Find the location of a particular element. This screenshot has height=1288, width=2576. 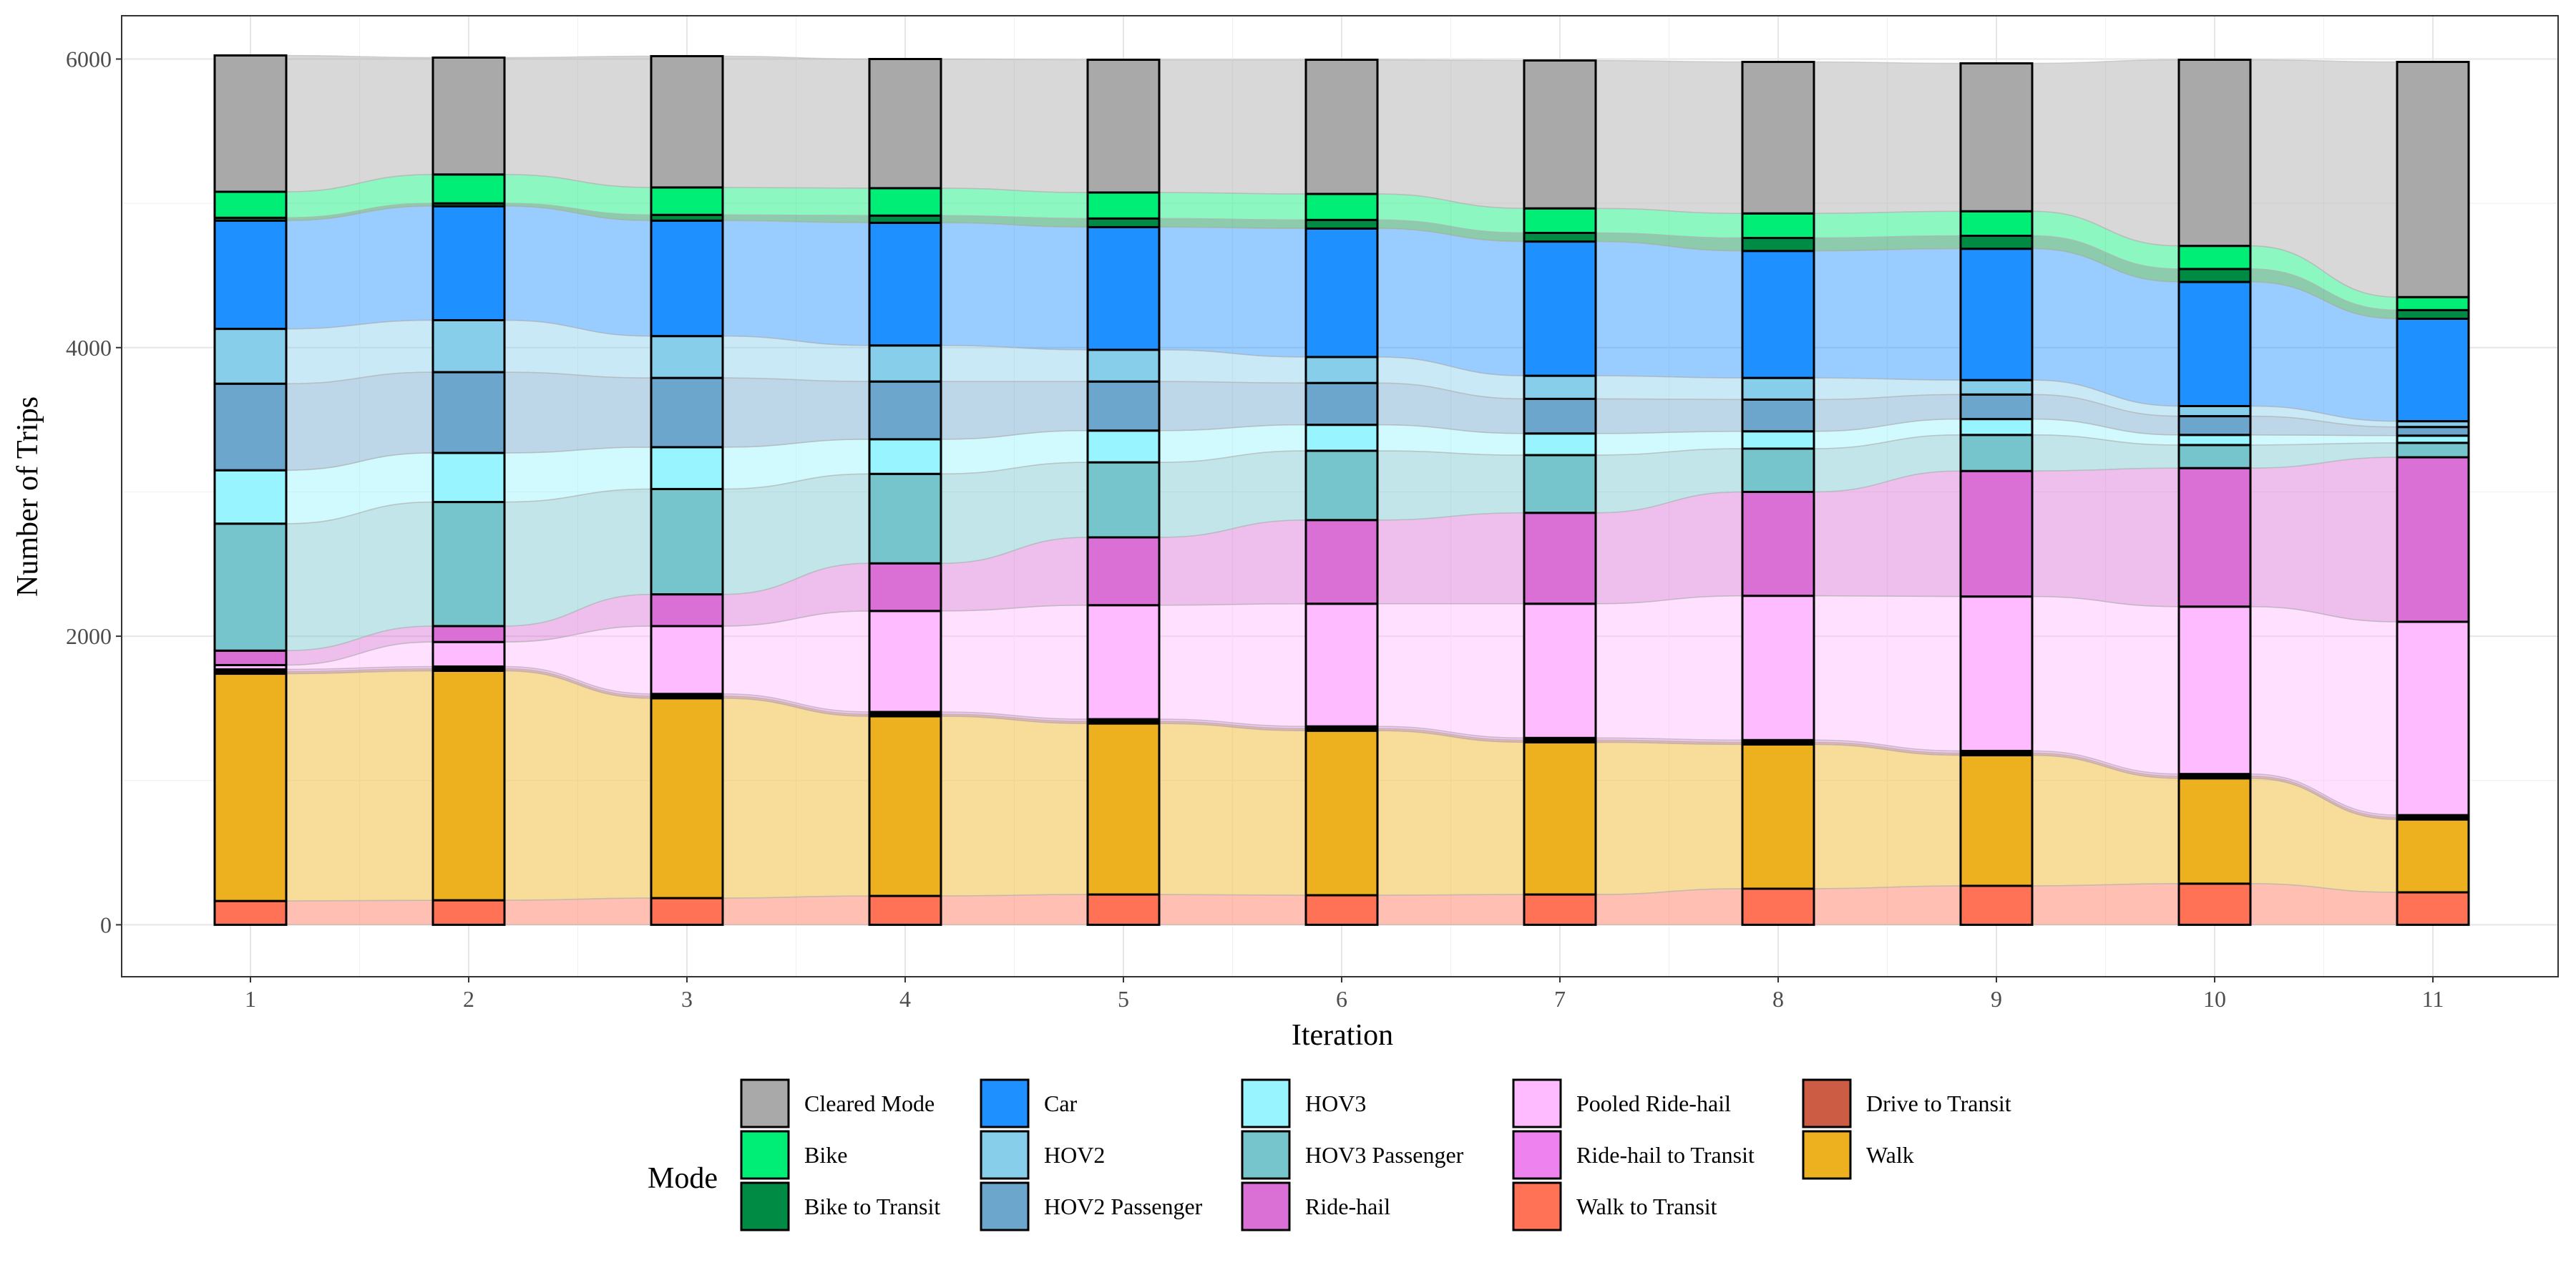

x-tick-label: 8 is located at coordinates (1778, 999).